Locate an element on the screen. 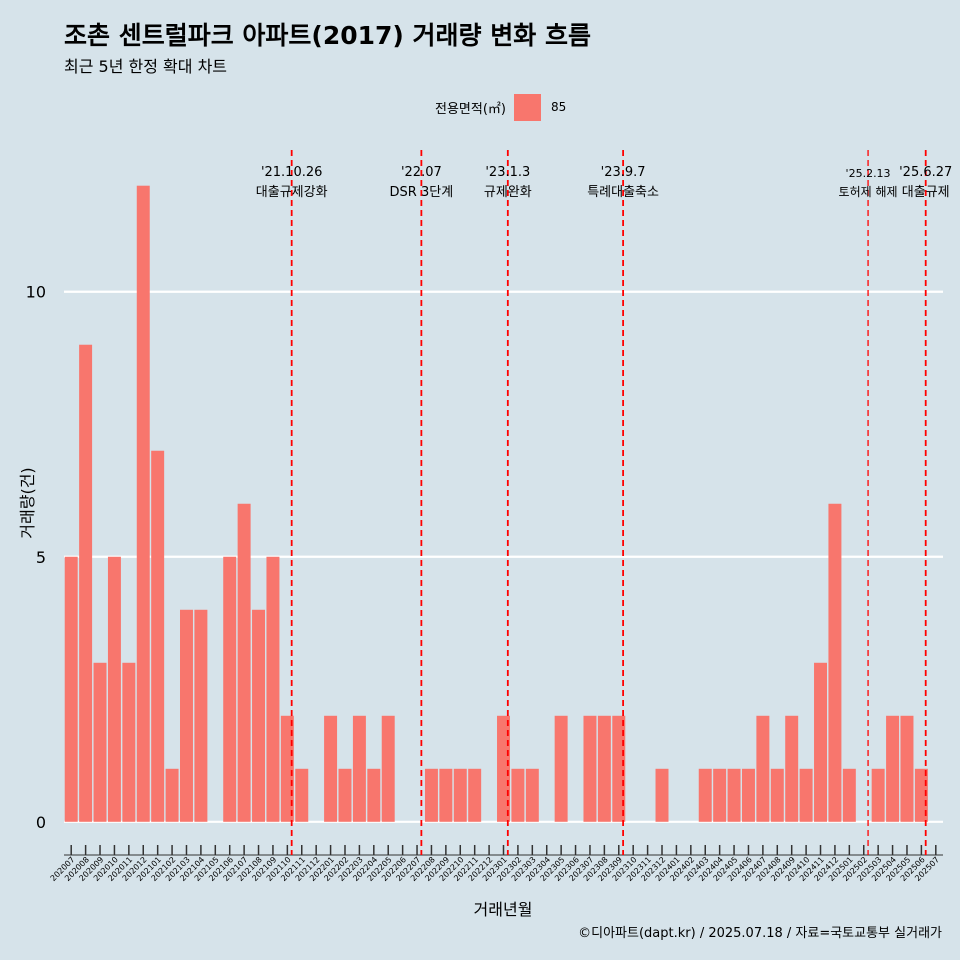 The height and width of the screenshot is (960, 960). x-axis-title: 거래년월 is located at coordinates (503, 909).